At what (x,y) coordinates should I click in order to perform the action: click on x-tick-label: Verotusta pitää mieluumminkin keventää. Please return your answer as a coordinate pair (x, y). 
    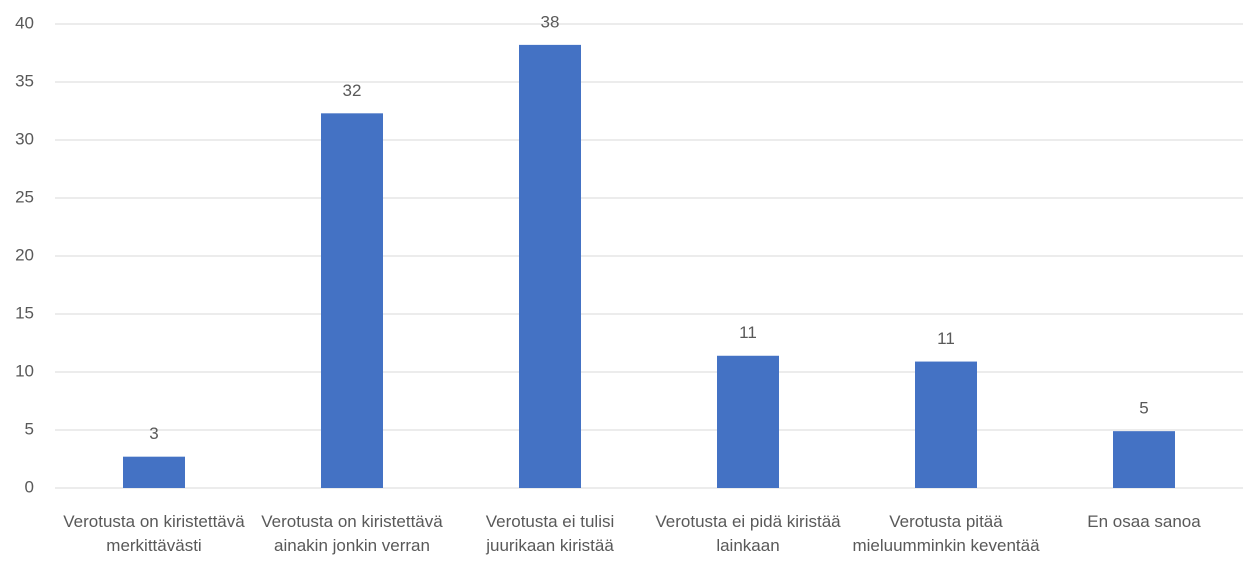
    Looking at the image, I should click on (946, 533).